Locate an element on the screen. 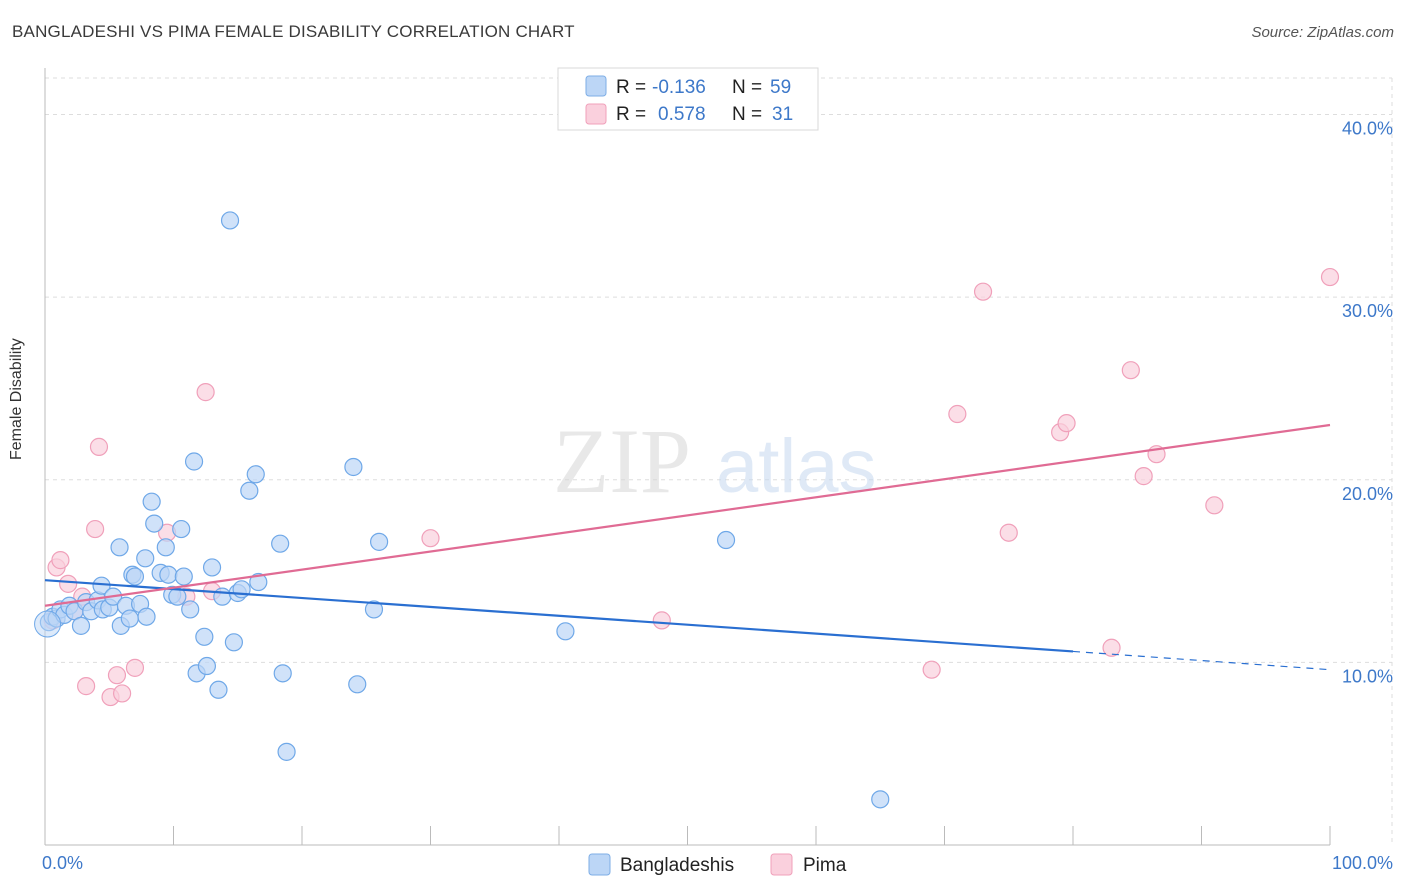 The image size is (1406, 892). watermark-atlas: atlas is located at coordinates (796, 466).